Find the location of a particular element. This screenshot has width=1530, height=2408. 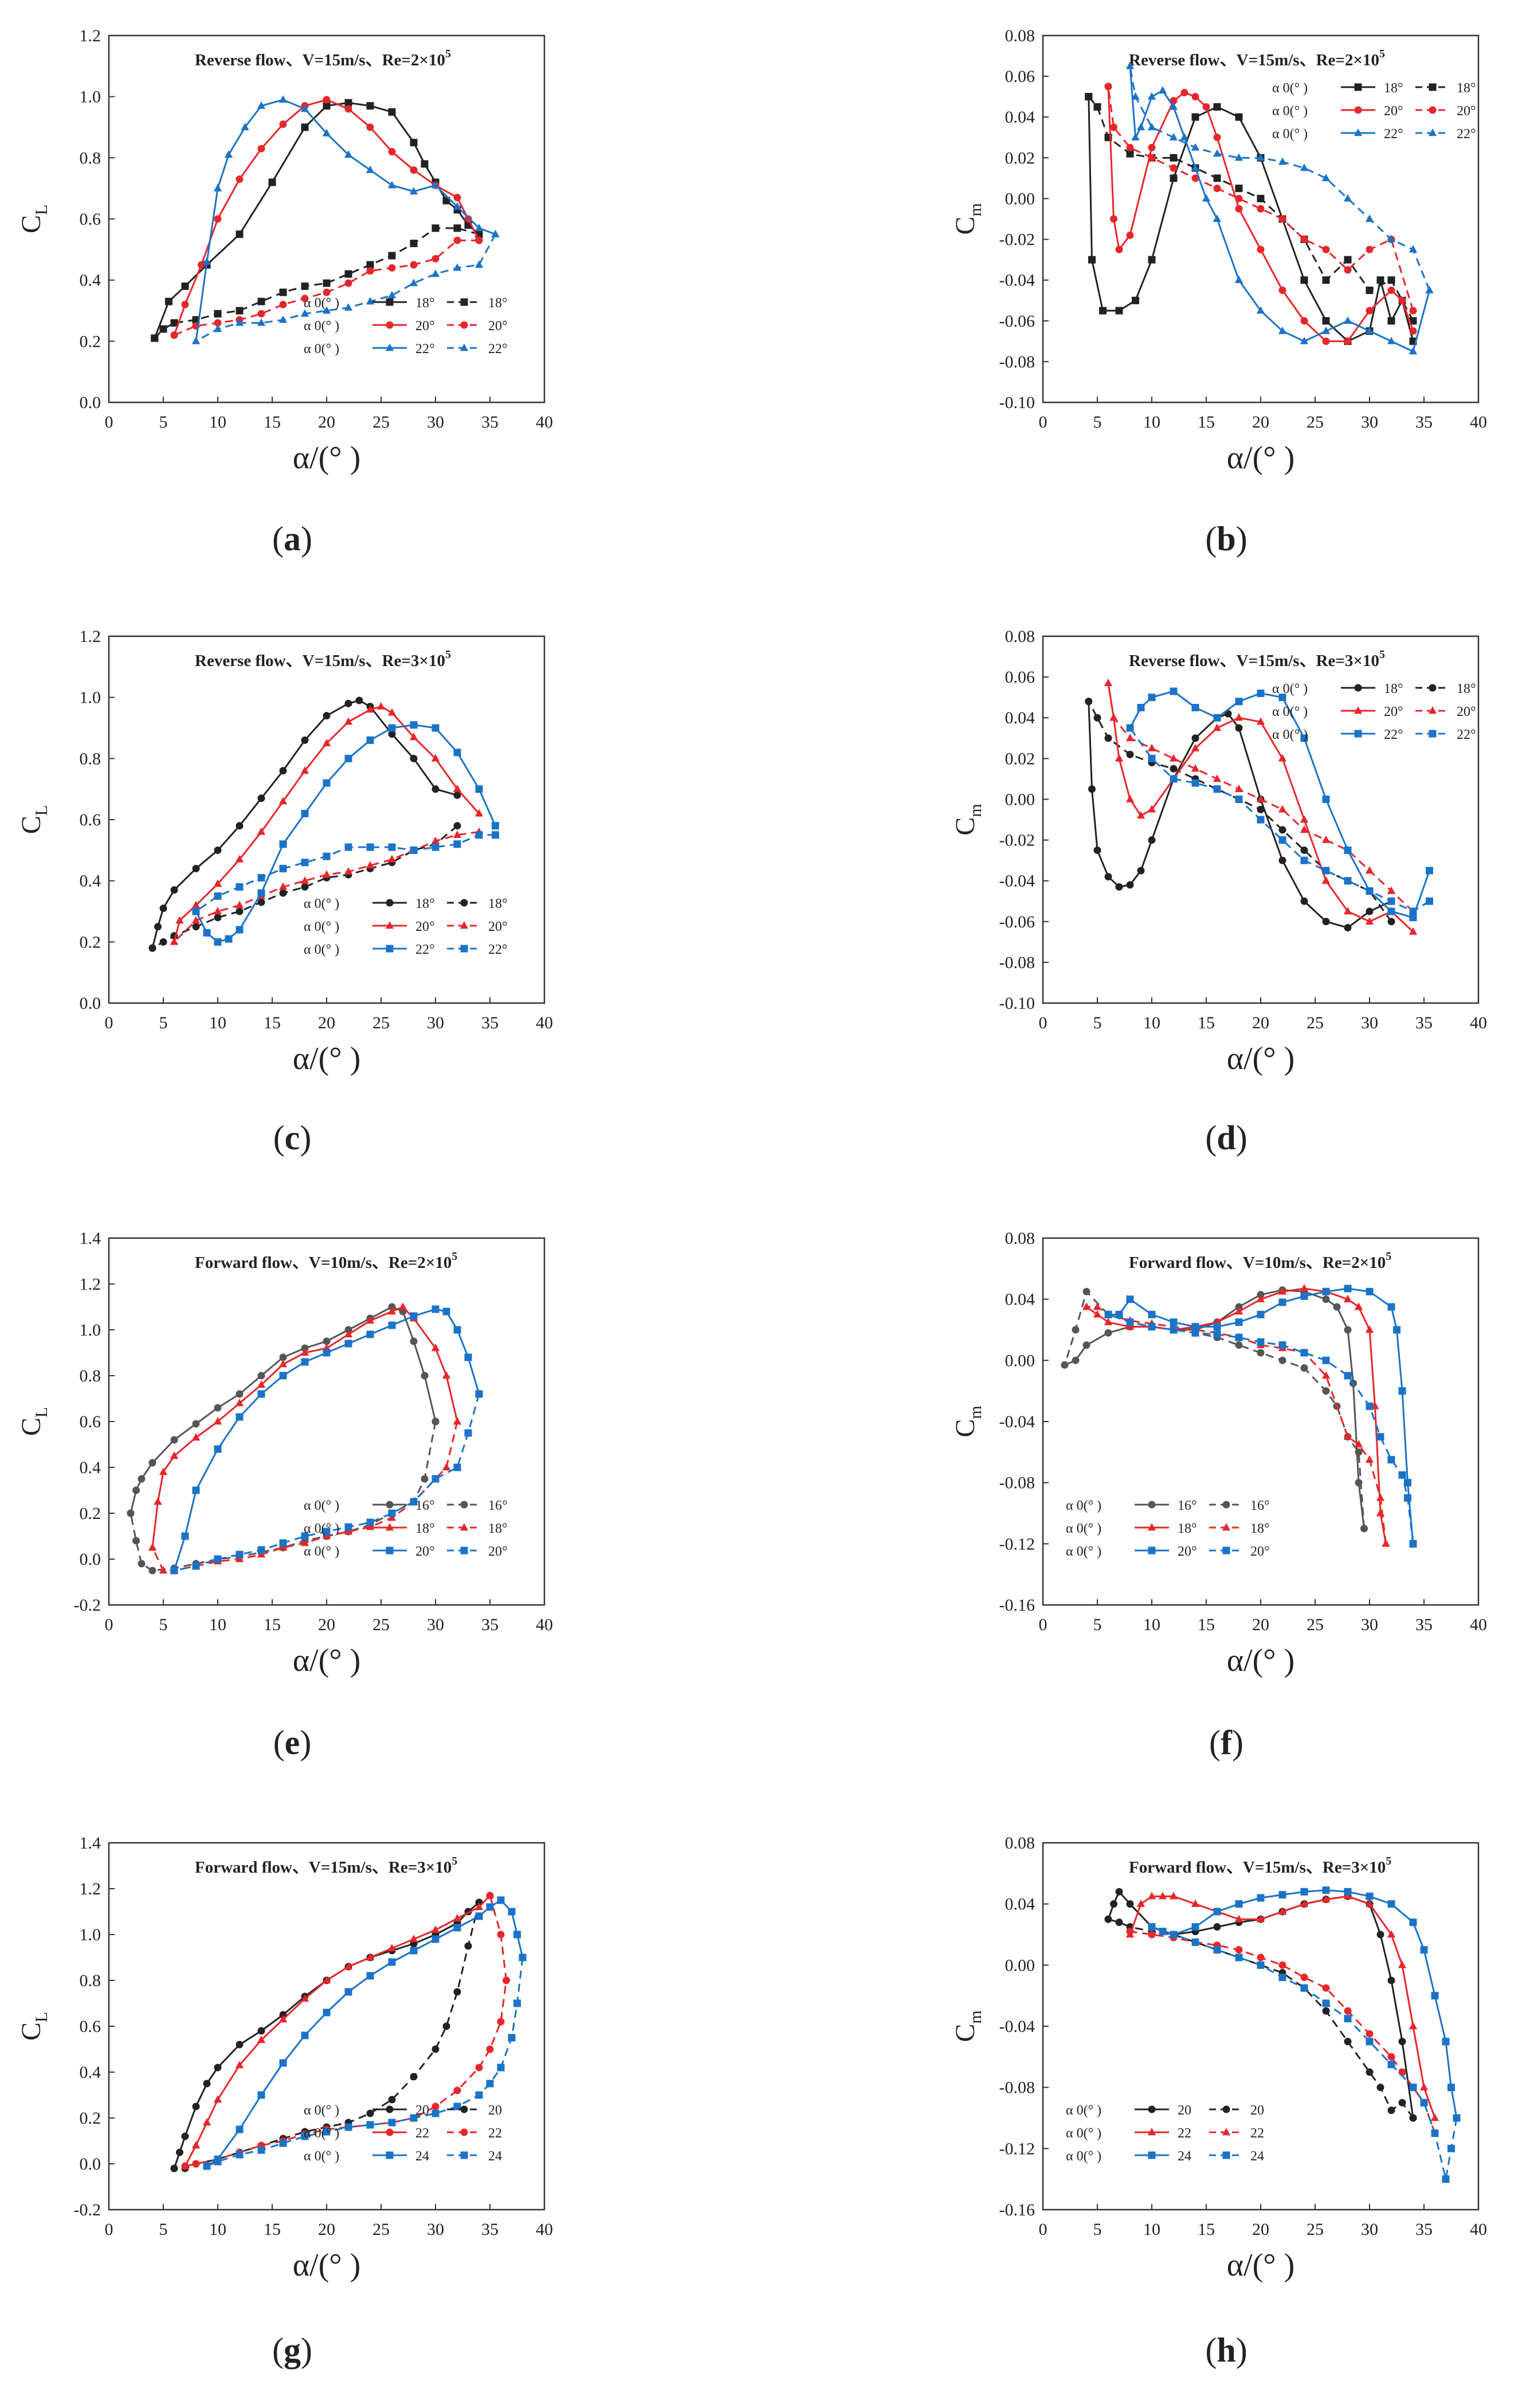

legend-solid-label: 16° is located at coordinates (425, 1505).